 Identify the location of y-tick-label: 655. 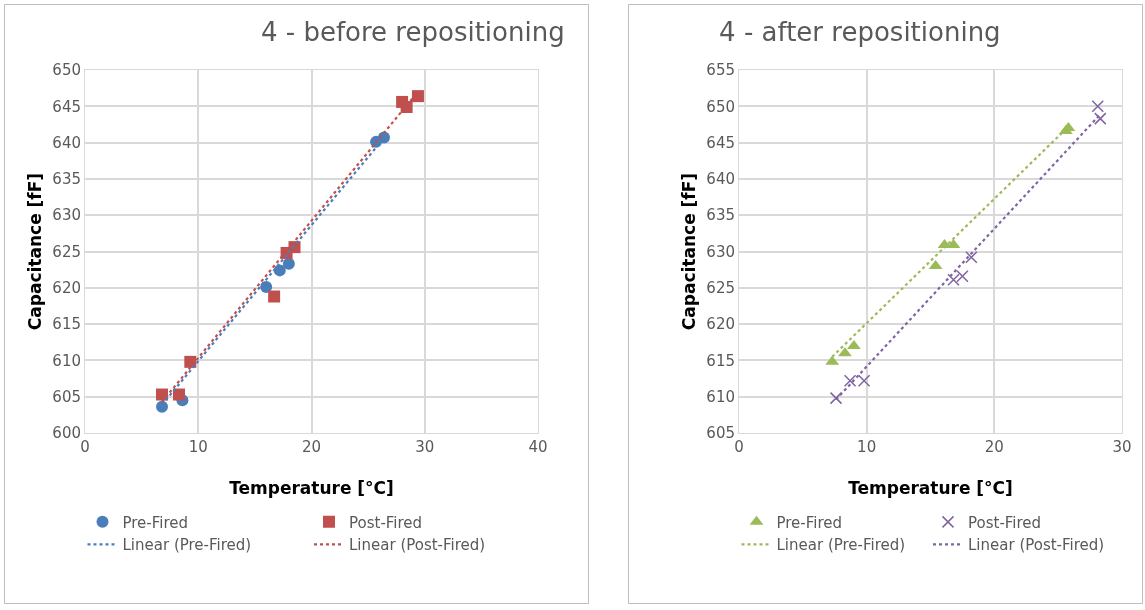
(720, 70).